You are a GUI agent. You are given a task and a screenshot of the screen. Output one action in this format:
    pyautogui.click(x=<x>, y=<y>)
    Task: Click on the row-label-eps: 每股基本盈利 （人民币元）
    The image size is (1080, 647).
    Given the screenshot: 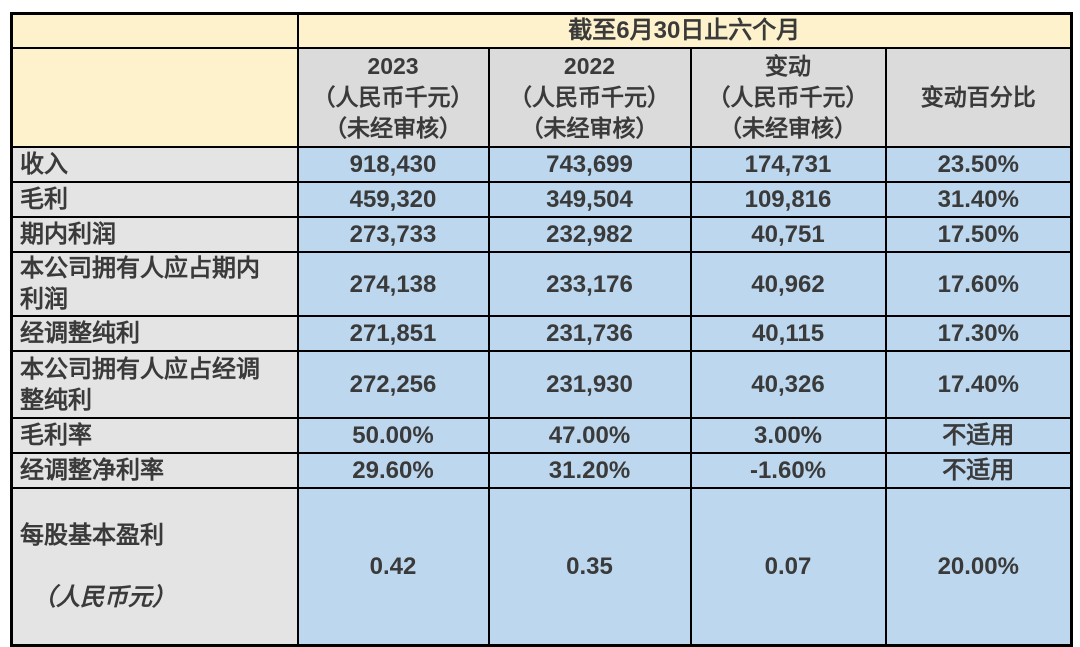 What is the action you would take?
    pyautogui.click(x=154, y=567)
    